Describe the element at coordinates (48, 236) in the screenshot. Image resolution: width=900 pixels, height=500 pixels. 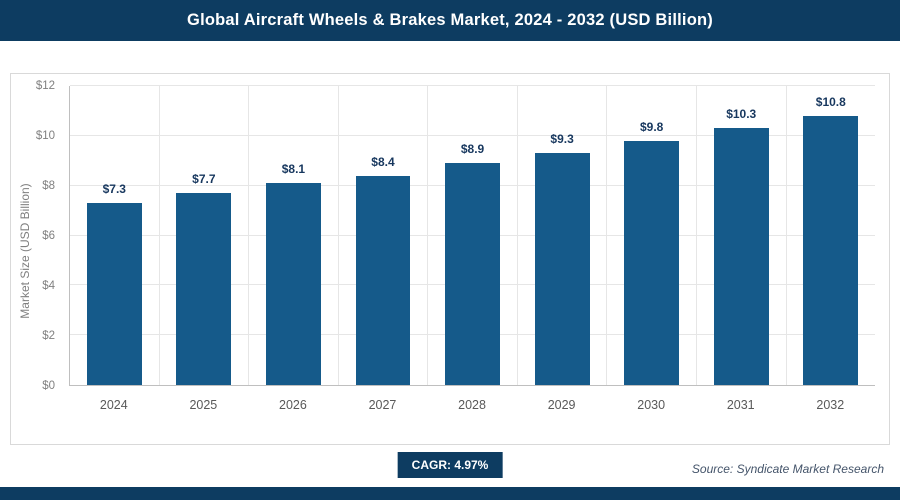
I see `y-tick-label: $6` at that location.